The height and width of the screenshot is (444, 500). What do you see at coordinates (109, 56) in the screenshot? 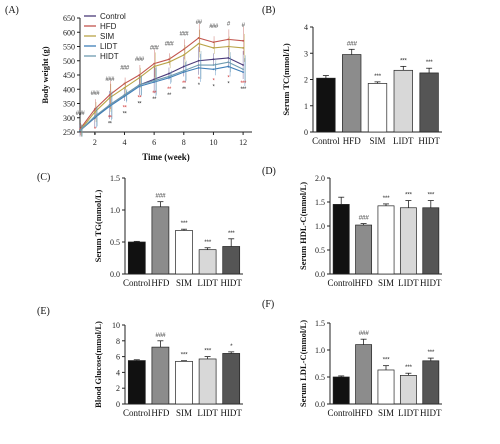
I see `legend-item: HIDT` at bounding box center [109, 56].